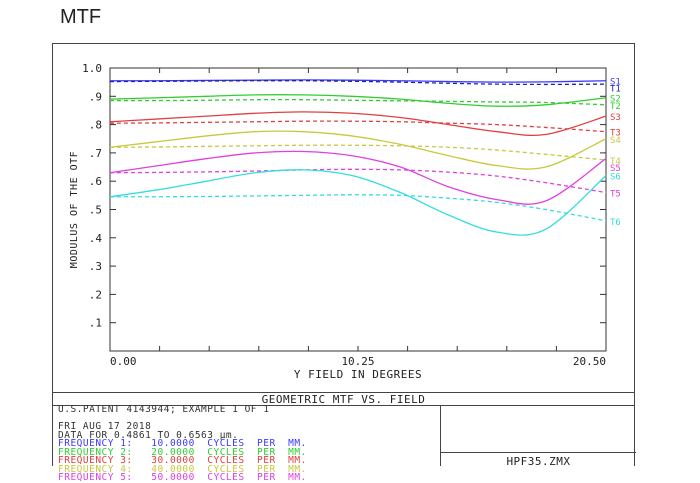  Describe the element at coordinates (538, 461) in the screenshot. I see `file-name: HPF35.ZMX` at that location.